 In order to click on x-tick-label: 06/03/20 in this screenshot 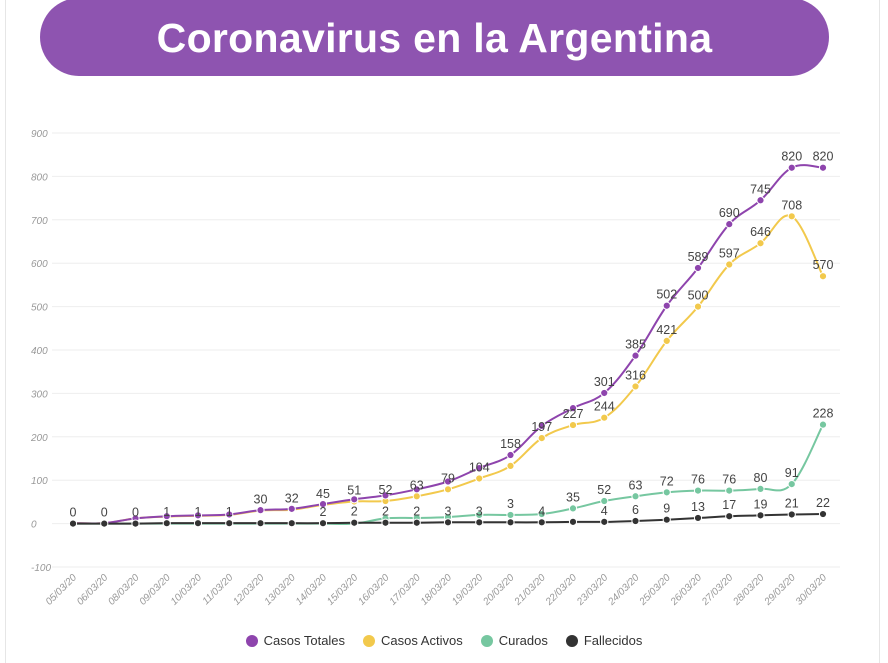, I will do `click(93, 590)`.